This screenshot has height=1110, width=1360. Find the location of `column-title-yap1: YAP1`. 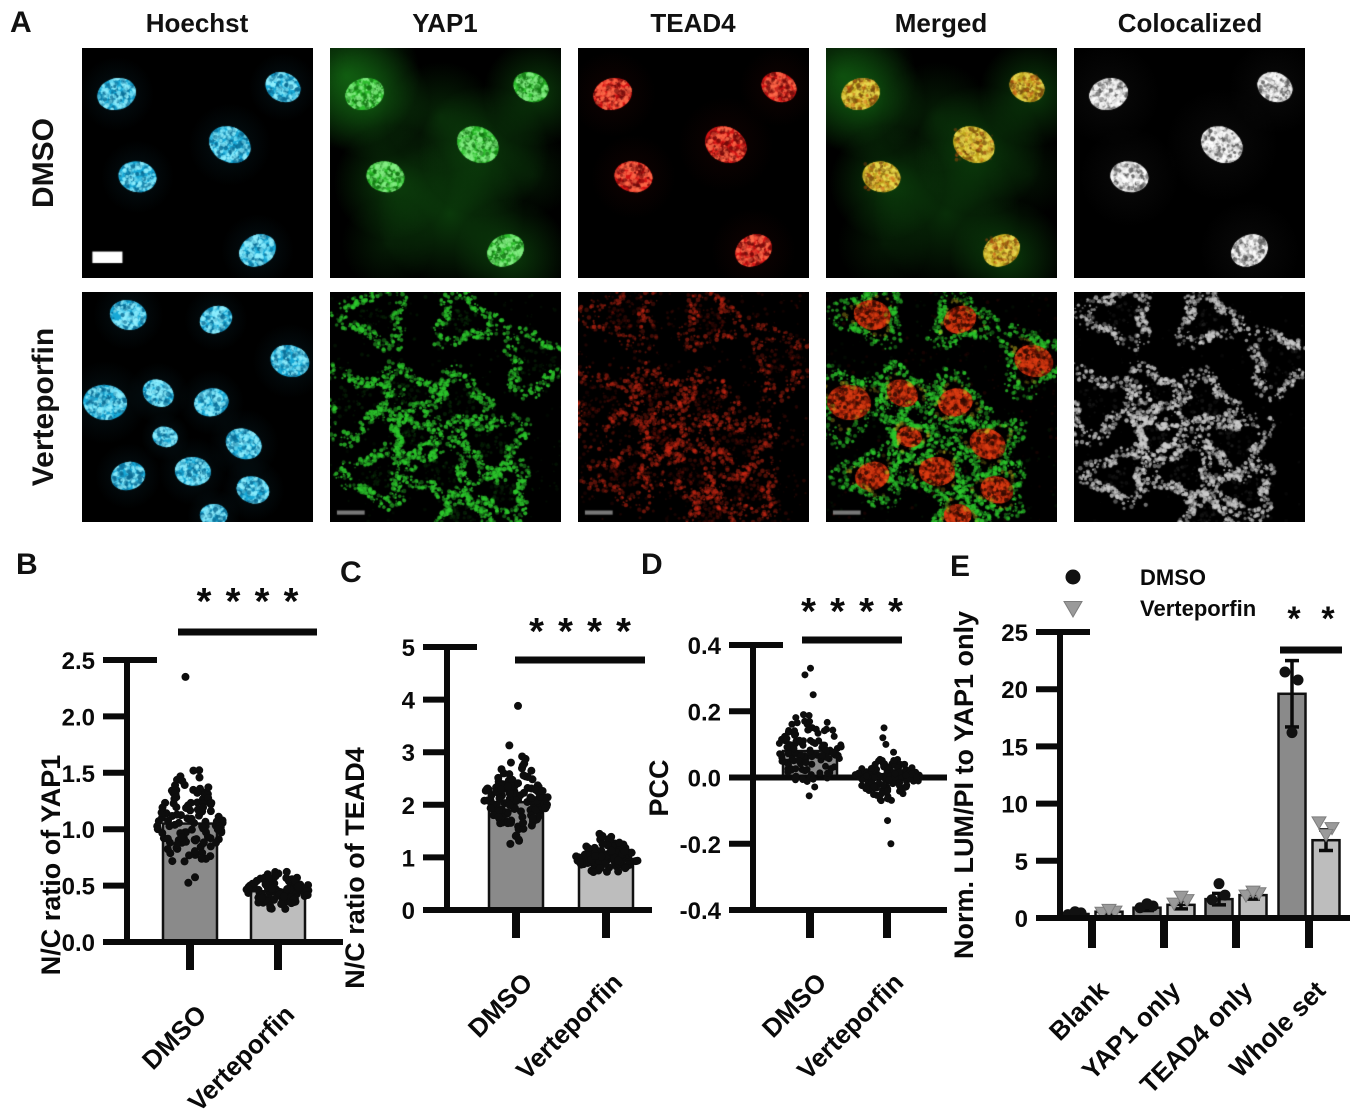

column-title-yap1: YAP1 is located at coordinates (445, 23).